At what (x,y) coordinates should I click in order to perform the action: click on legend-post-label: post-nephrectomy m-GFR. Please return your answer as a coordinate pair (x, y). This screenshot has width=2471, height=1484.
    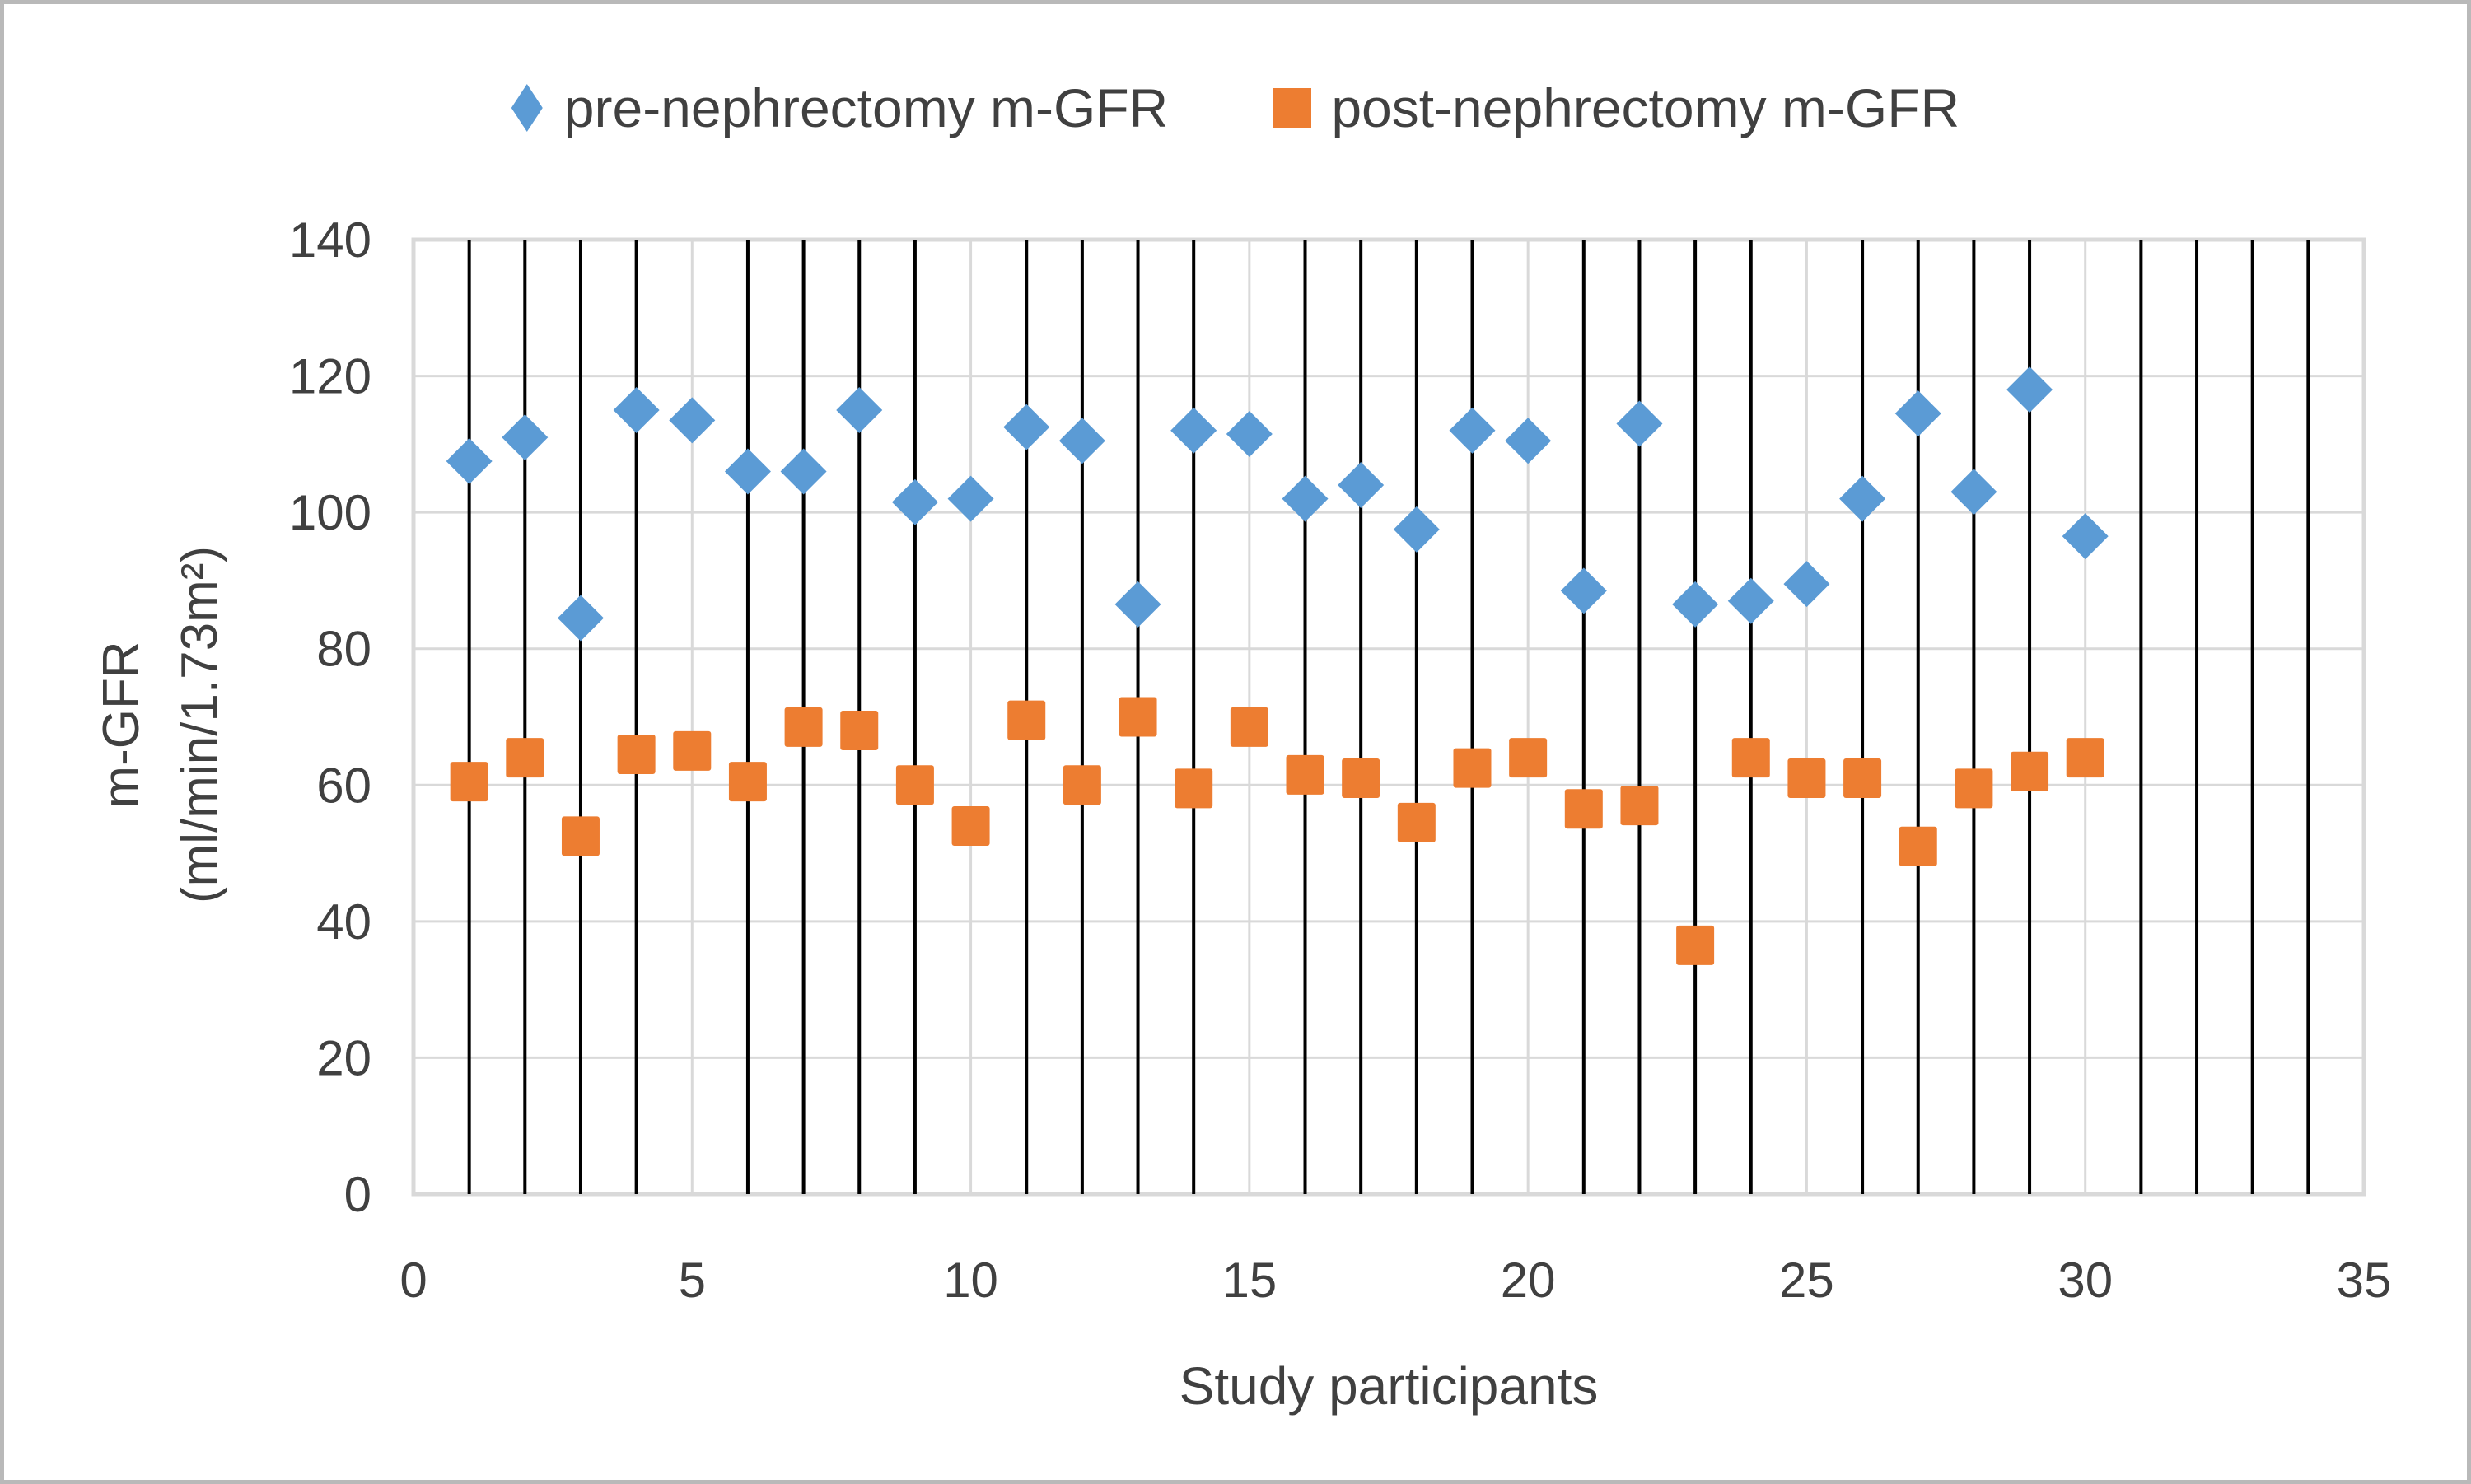
    Looking at the image, I should click on (1645, 107).